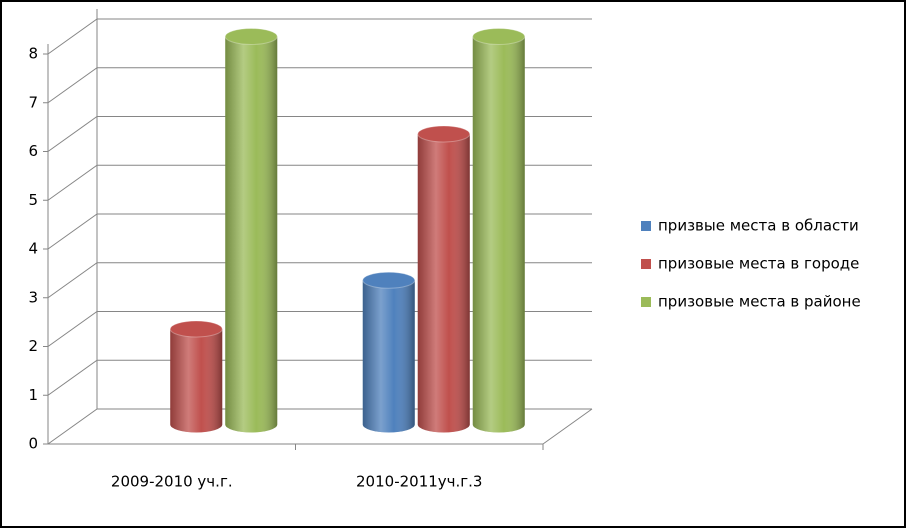  What do you see at coordinates (758, 226) in the screenshot?
I see `legend-label: призвые места в области` at bounding box center [758, 226].